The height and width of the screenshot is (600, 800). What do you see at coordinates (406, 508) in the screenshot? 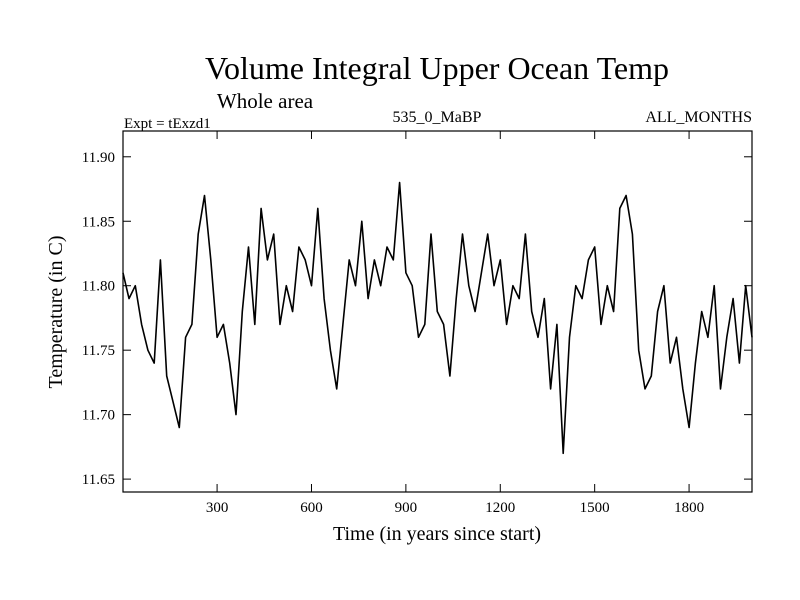
I see `x-tick-label: 900` at bounding box center [406, 508].